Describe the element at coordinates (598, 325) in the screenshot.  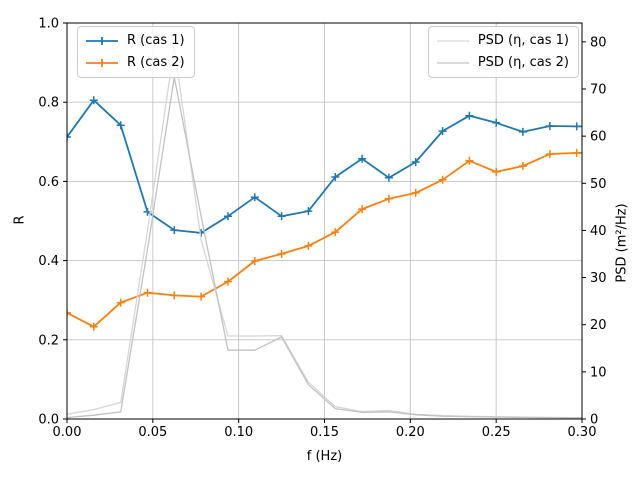
I see `y-tick-label-right: 20` at that location.